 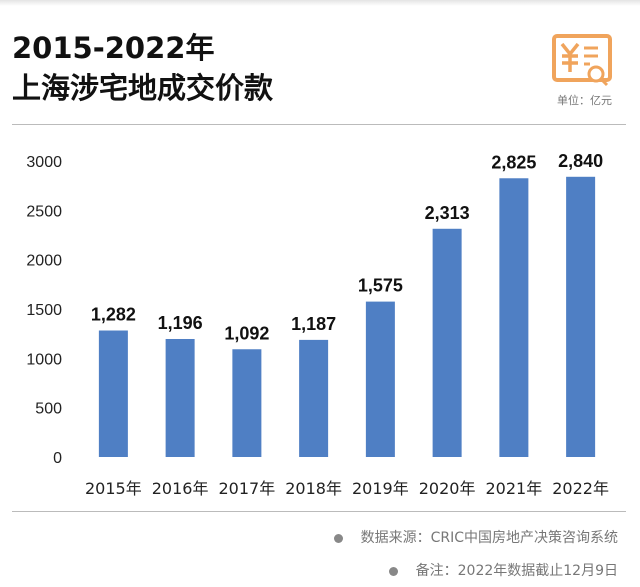 I want to click on data-label: 1,196, so click(x=180, y=323).